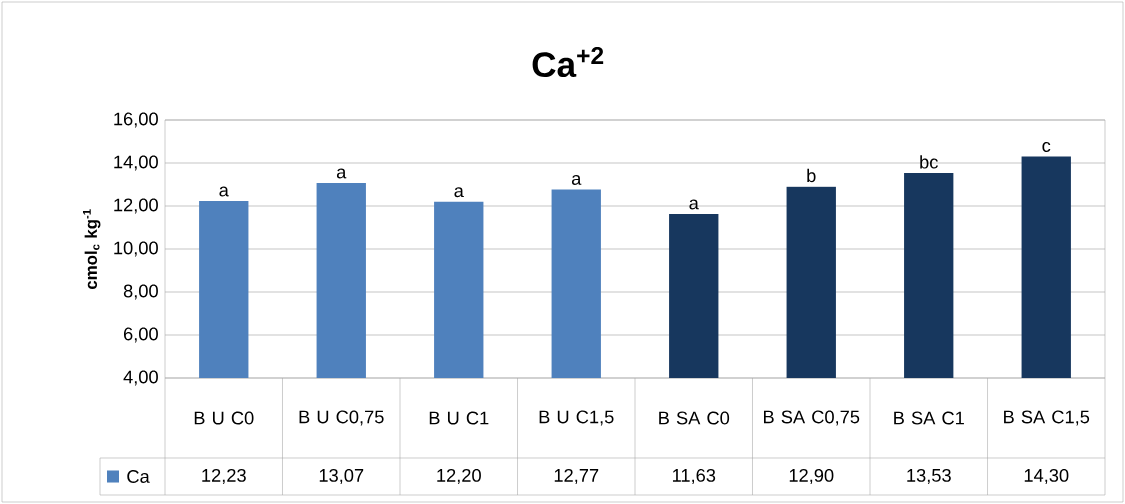  I want to click on y-axis-title: cmol$_{c}$ kg$^{-1}$, so click(92, 249).